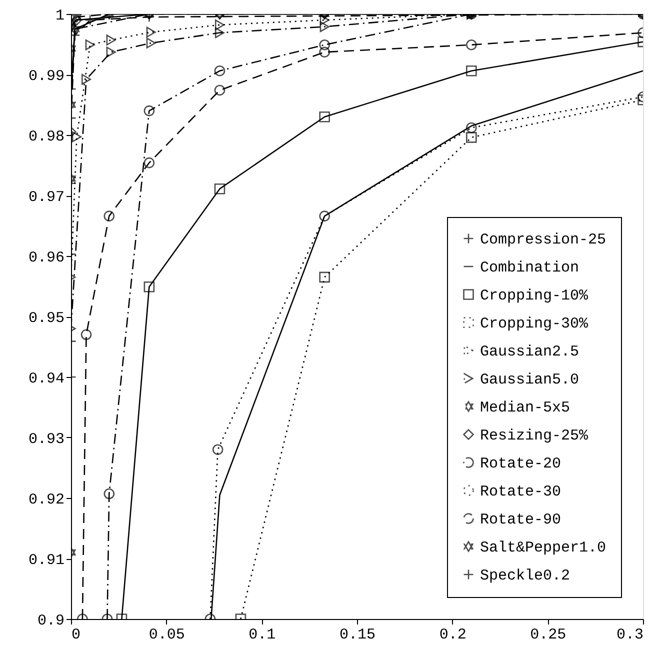  Describe the element at coordinates (543, 548) in the screenshot. I see `legend-label: Salt&Pepper1.0` at that location.